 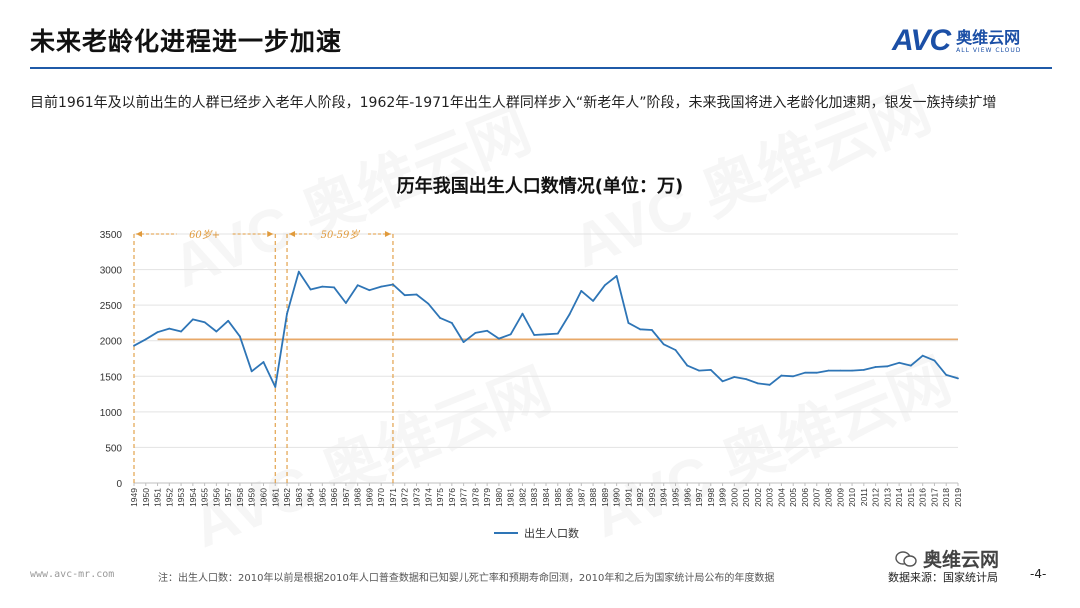 I want to click on x-tick-label: 1975, so click(x=440, y=497).